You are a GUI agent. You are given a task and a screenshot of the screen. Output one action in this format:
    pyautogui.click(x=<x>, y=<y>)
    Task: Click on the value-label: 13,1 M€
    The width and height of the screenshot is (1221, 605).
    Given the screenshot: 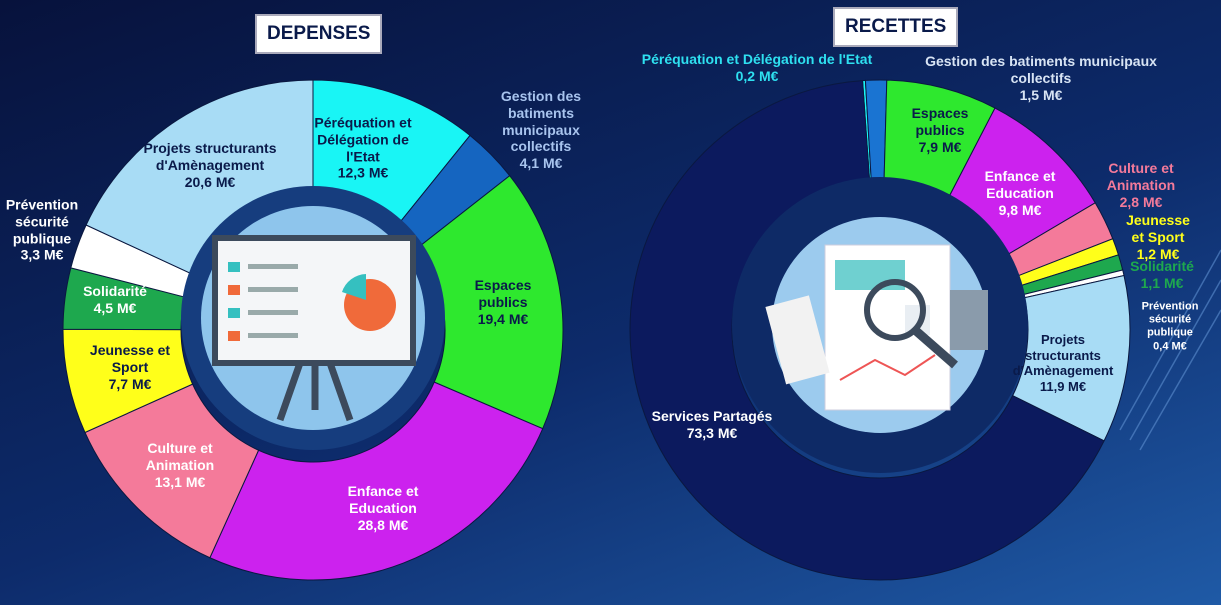 What is the action you would take?
    pyautogui.click(x=180, y=481)
    